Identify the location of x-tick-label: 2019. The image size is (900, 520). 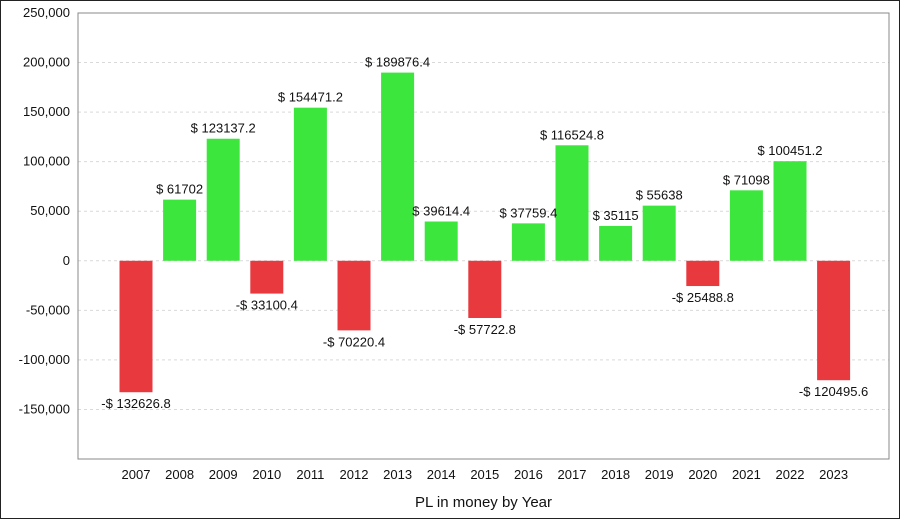
(659, 474).